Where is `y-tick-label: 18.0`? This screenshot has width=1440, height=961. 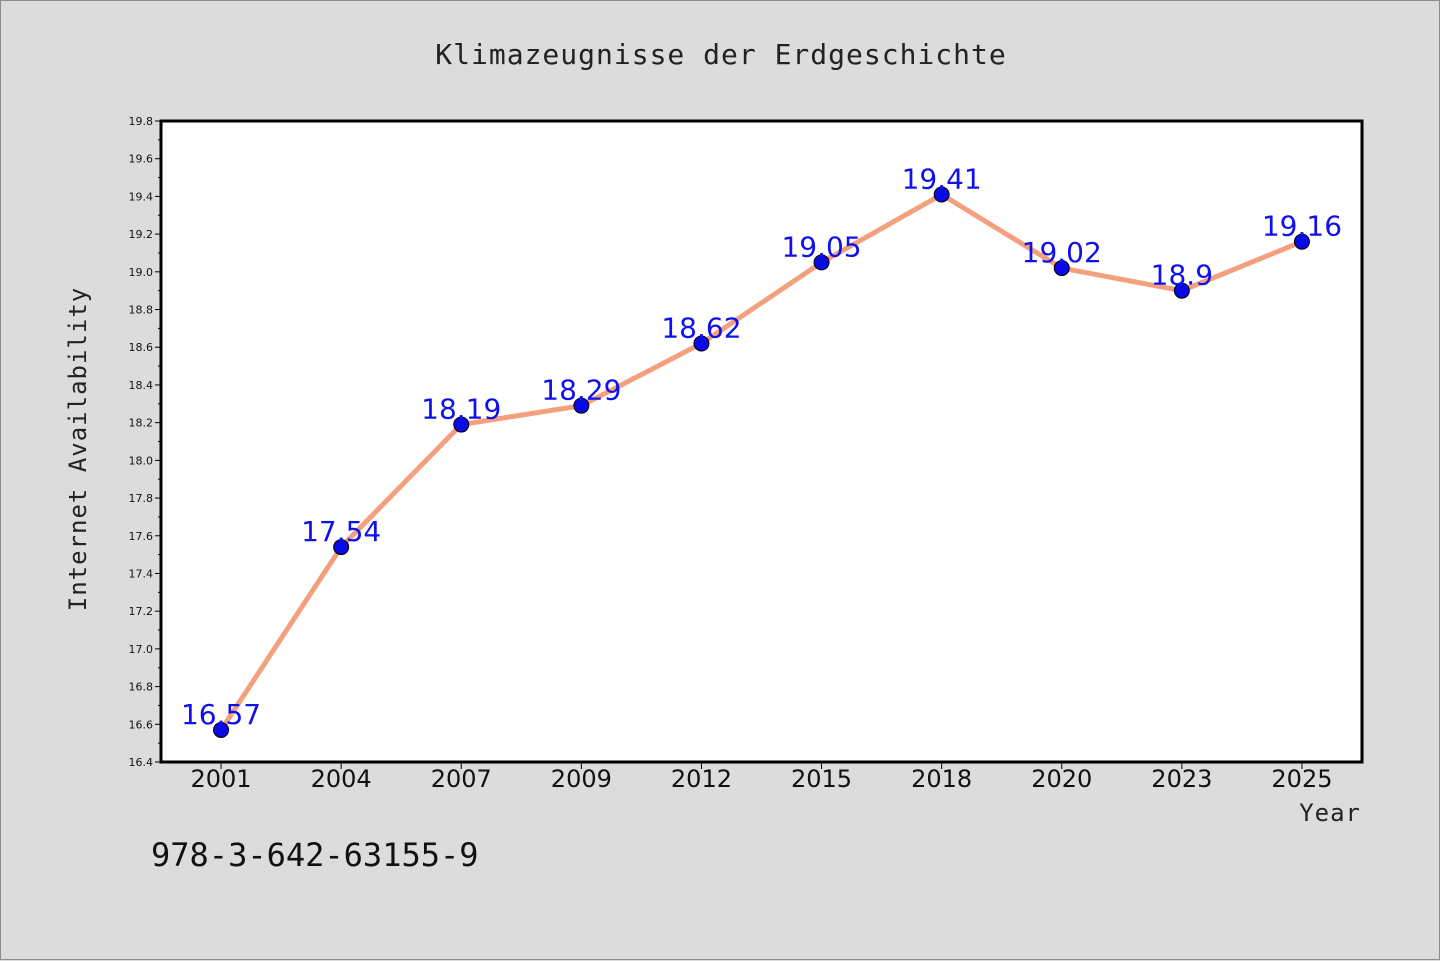 y-tick-label: 18.0 is located at coordinates (141, 460).